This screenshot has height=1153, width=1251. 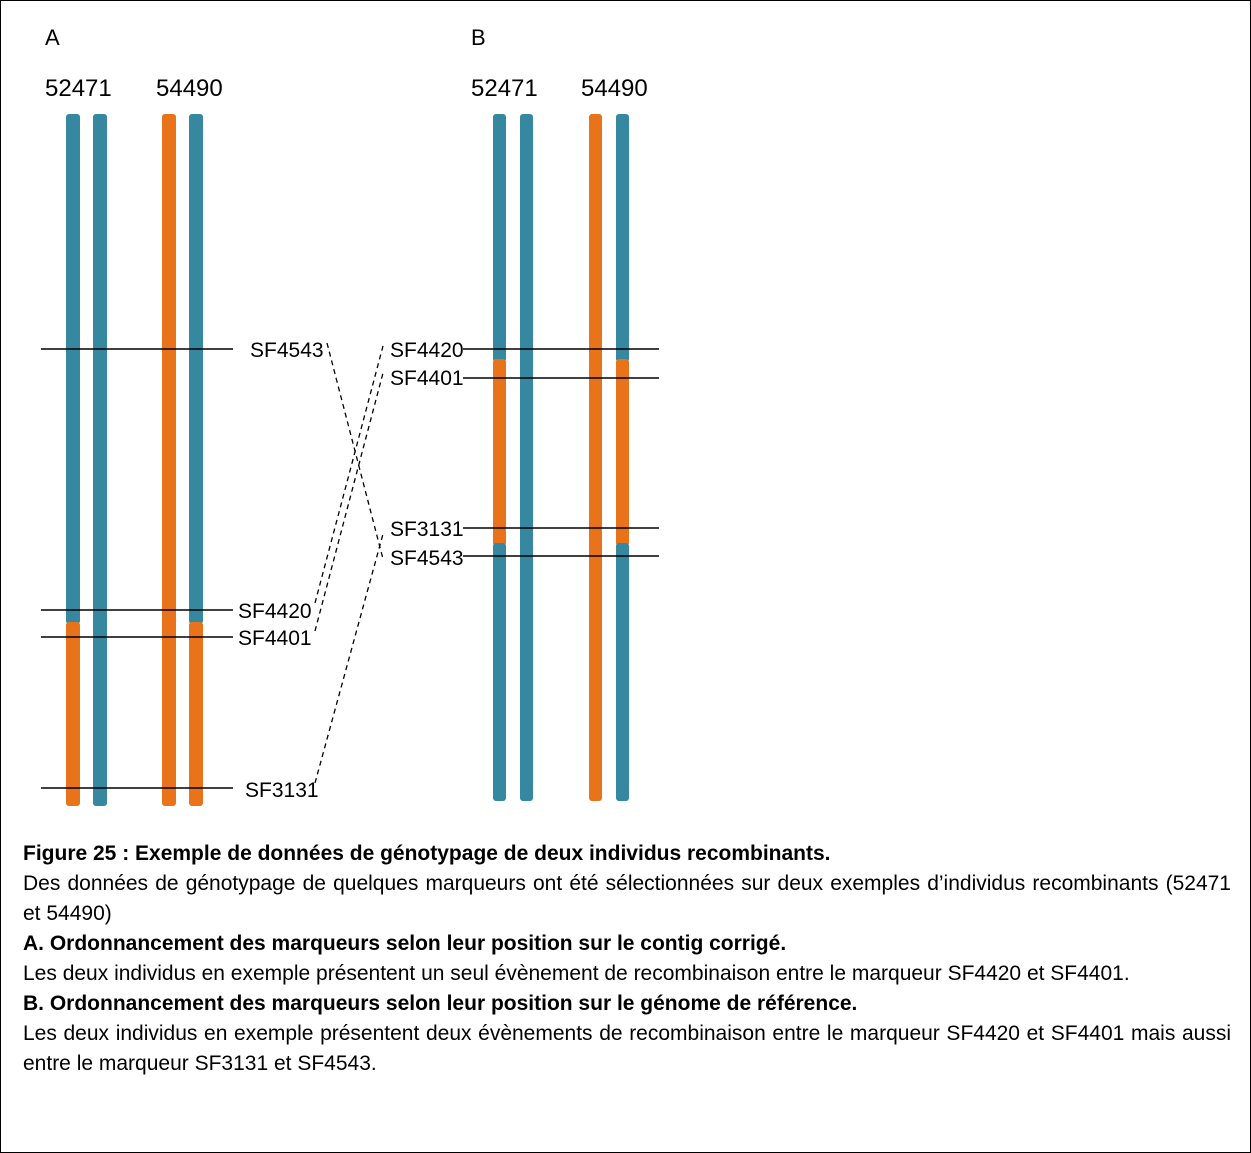 What do you see at coordinates (478, 37) in the screenshot?
I see `panel-b-label: B` at bounding box center [478, 37].